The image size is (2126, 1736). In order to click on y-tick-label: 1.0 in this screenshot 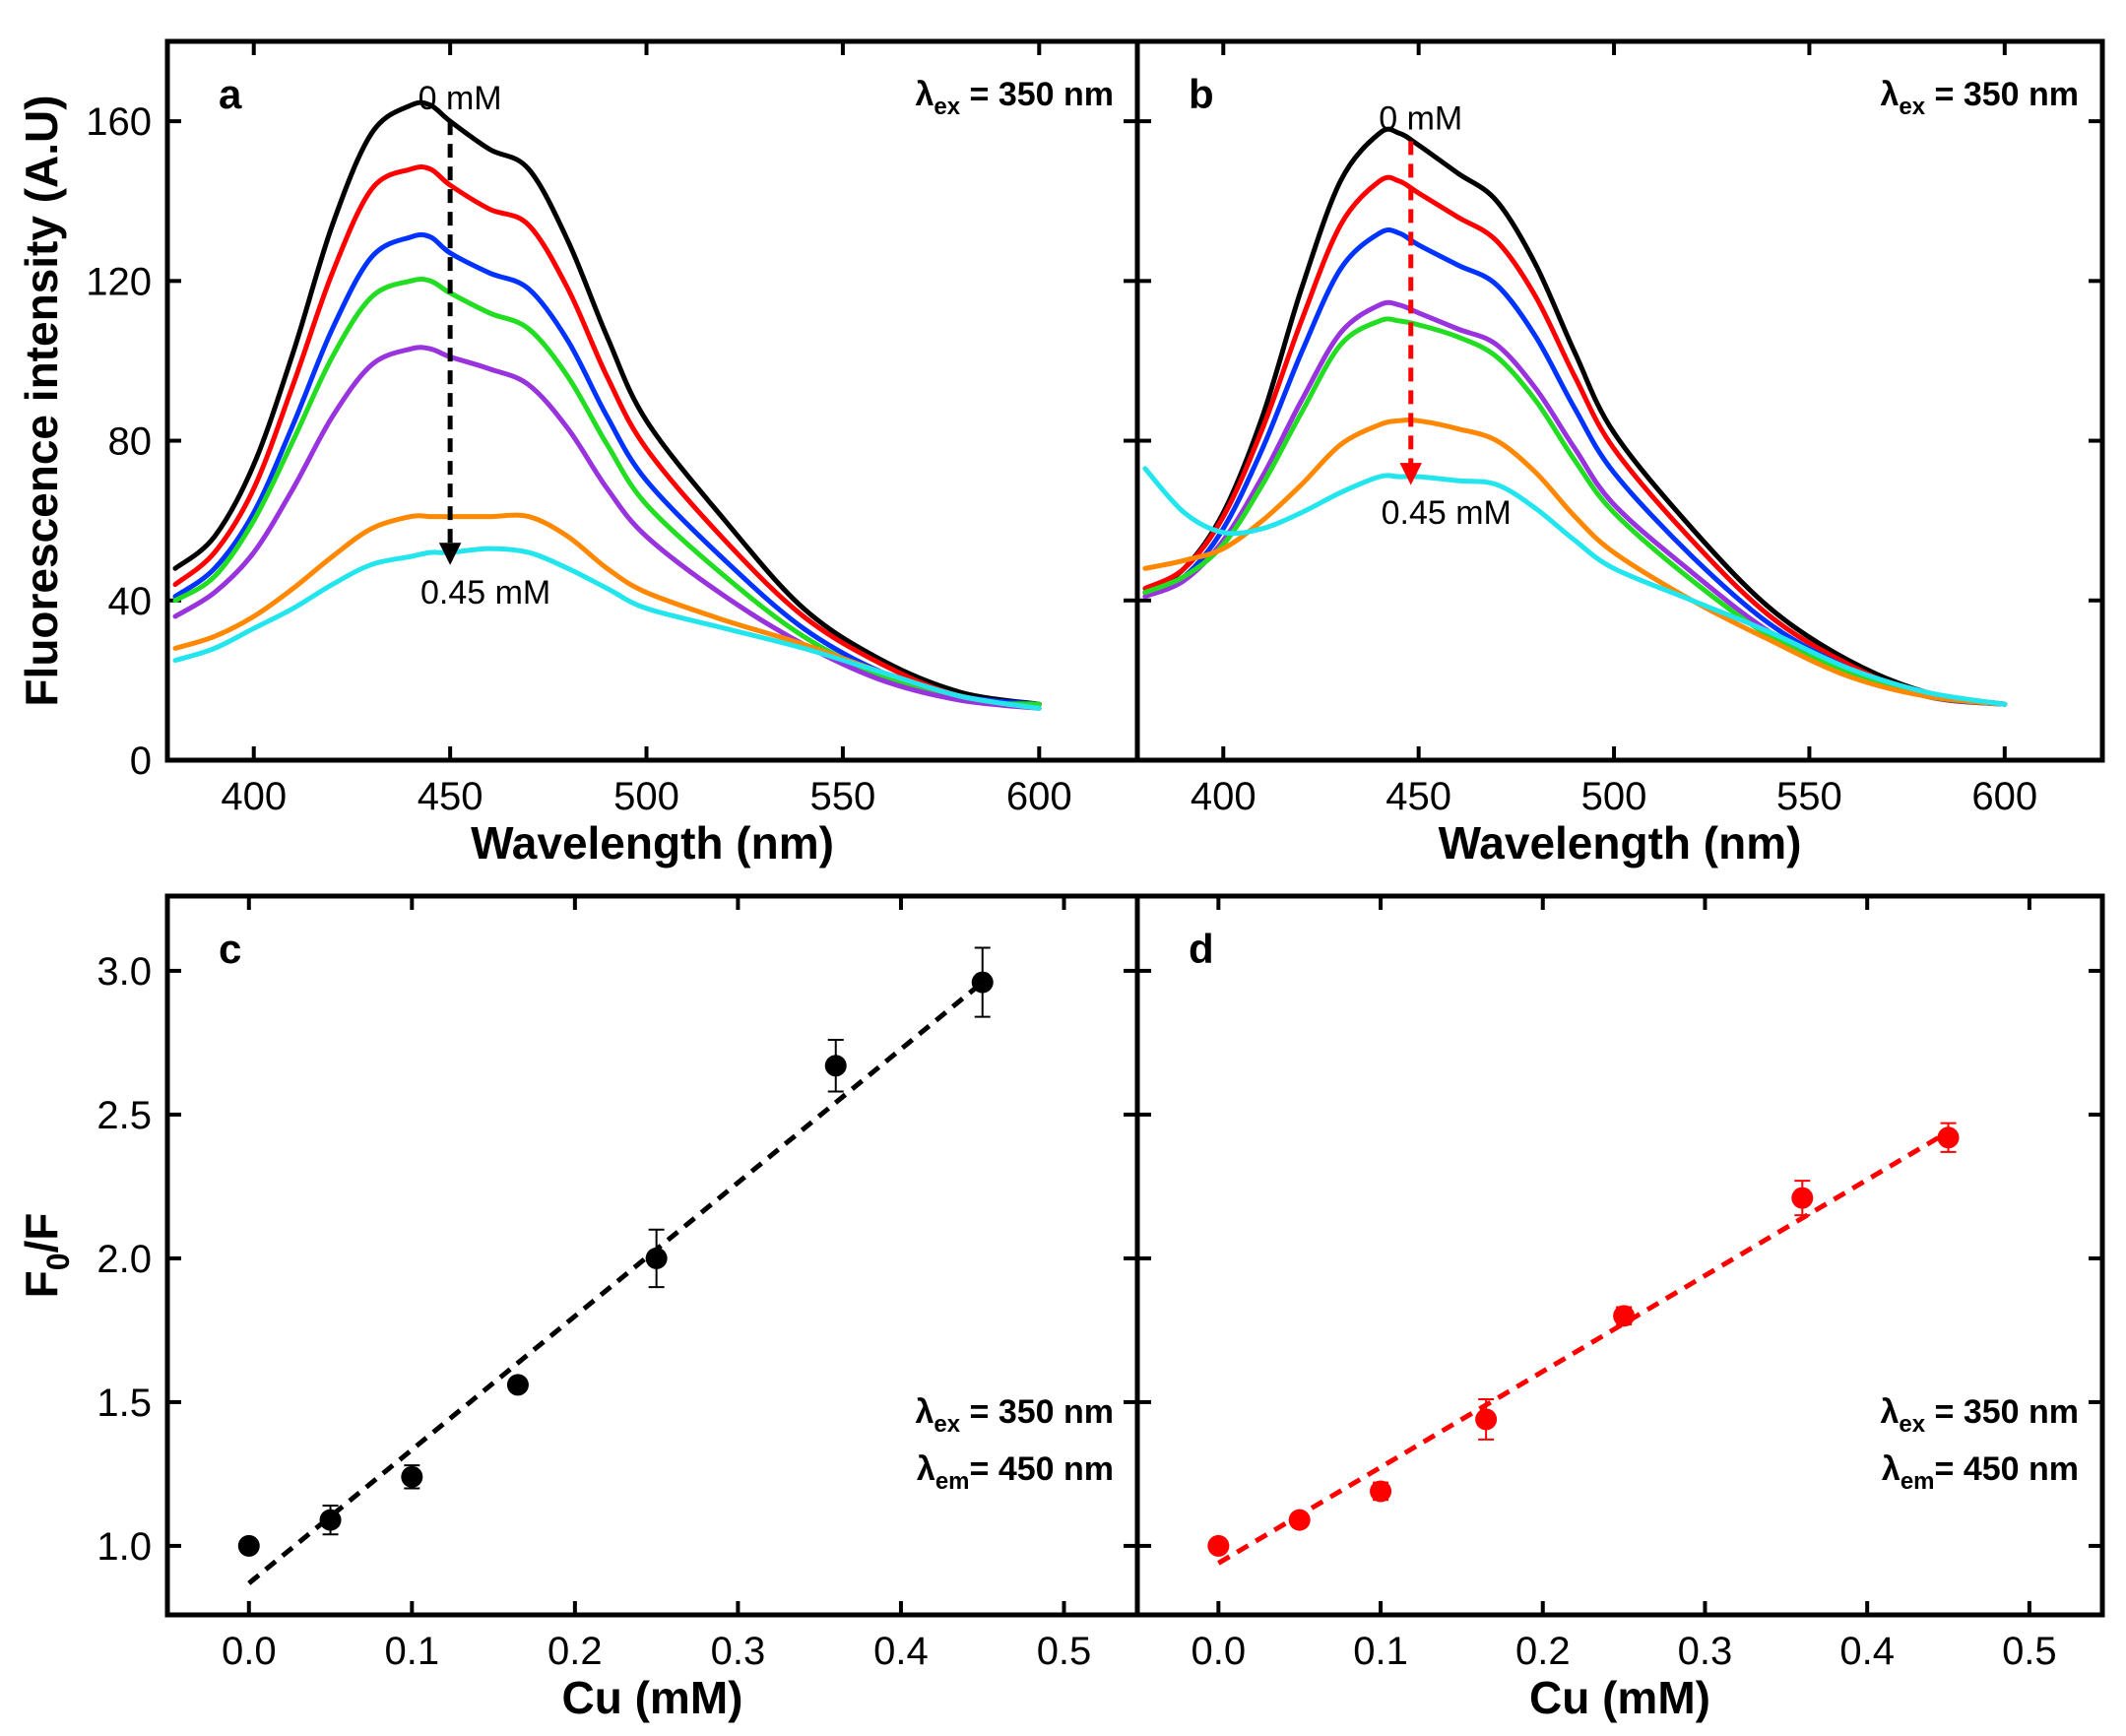, I will do `click(124, 1547)`.